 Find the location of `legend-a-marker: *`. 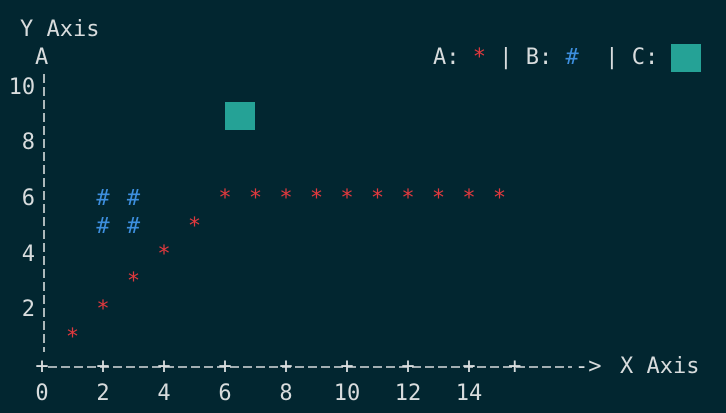

legend-a-marker: * is located at coordinates (479, 57).